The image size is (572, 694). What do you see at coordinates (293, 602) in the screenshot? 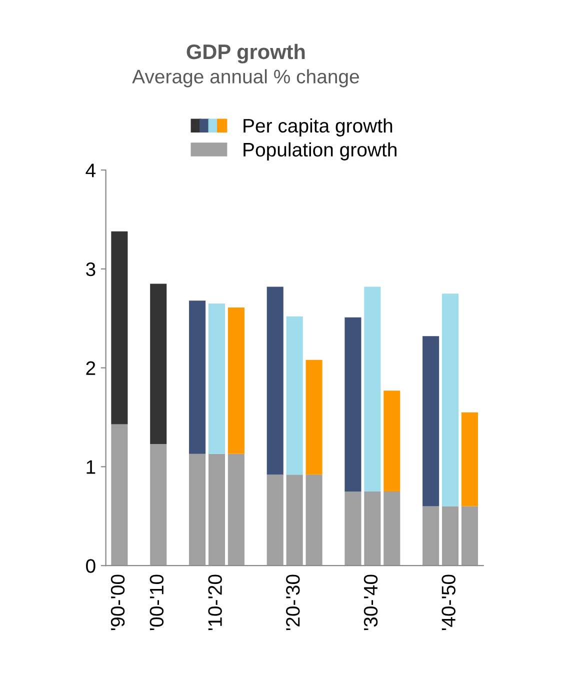
I see `x-tick-label: '20-'30` at bounding box center [293, 602].